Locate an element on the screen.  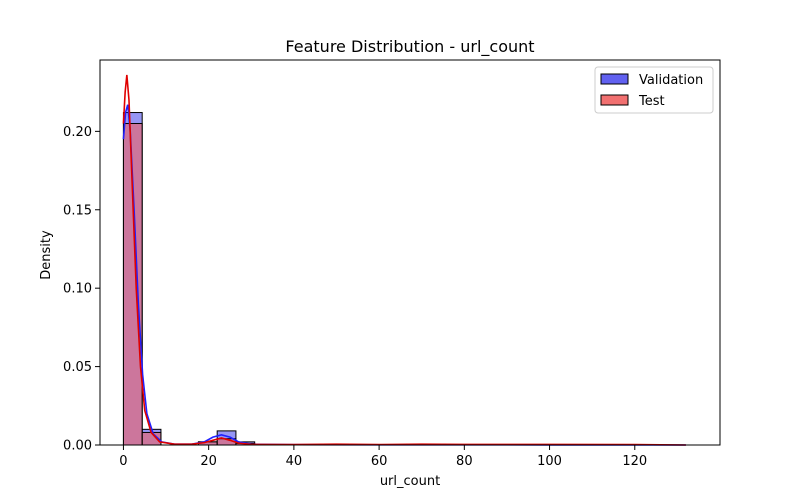
legend-swatch-validation is located at coordinates (614, 79).